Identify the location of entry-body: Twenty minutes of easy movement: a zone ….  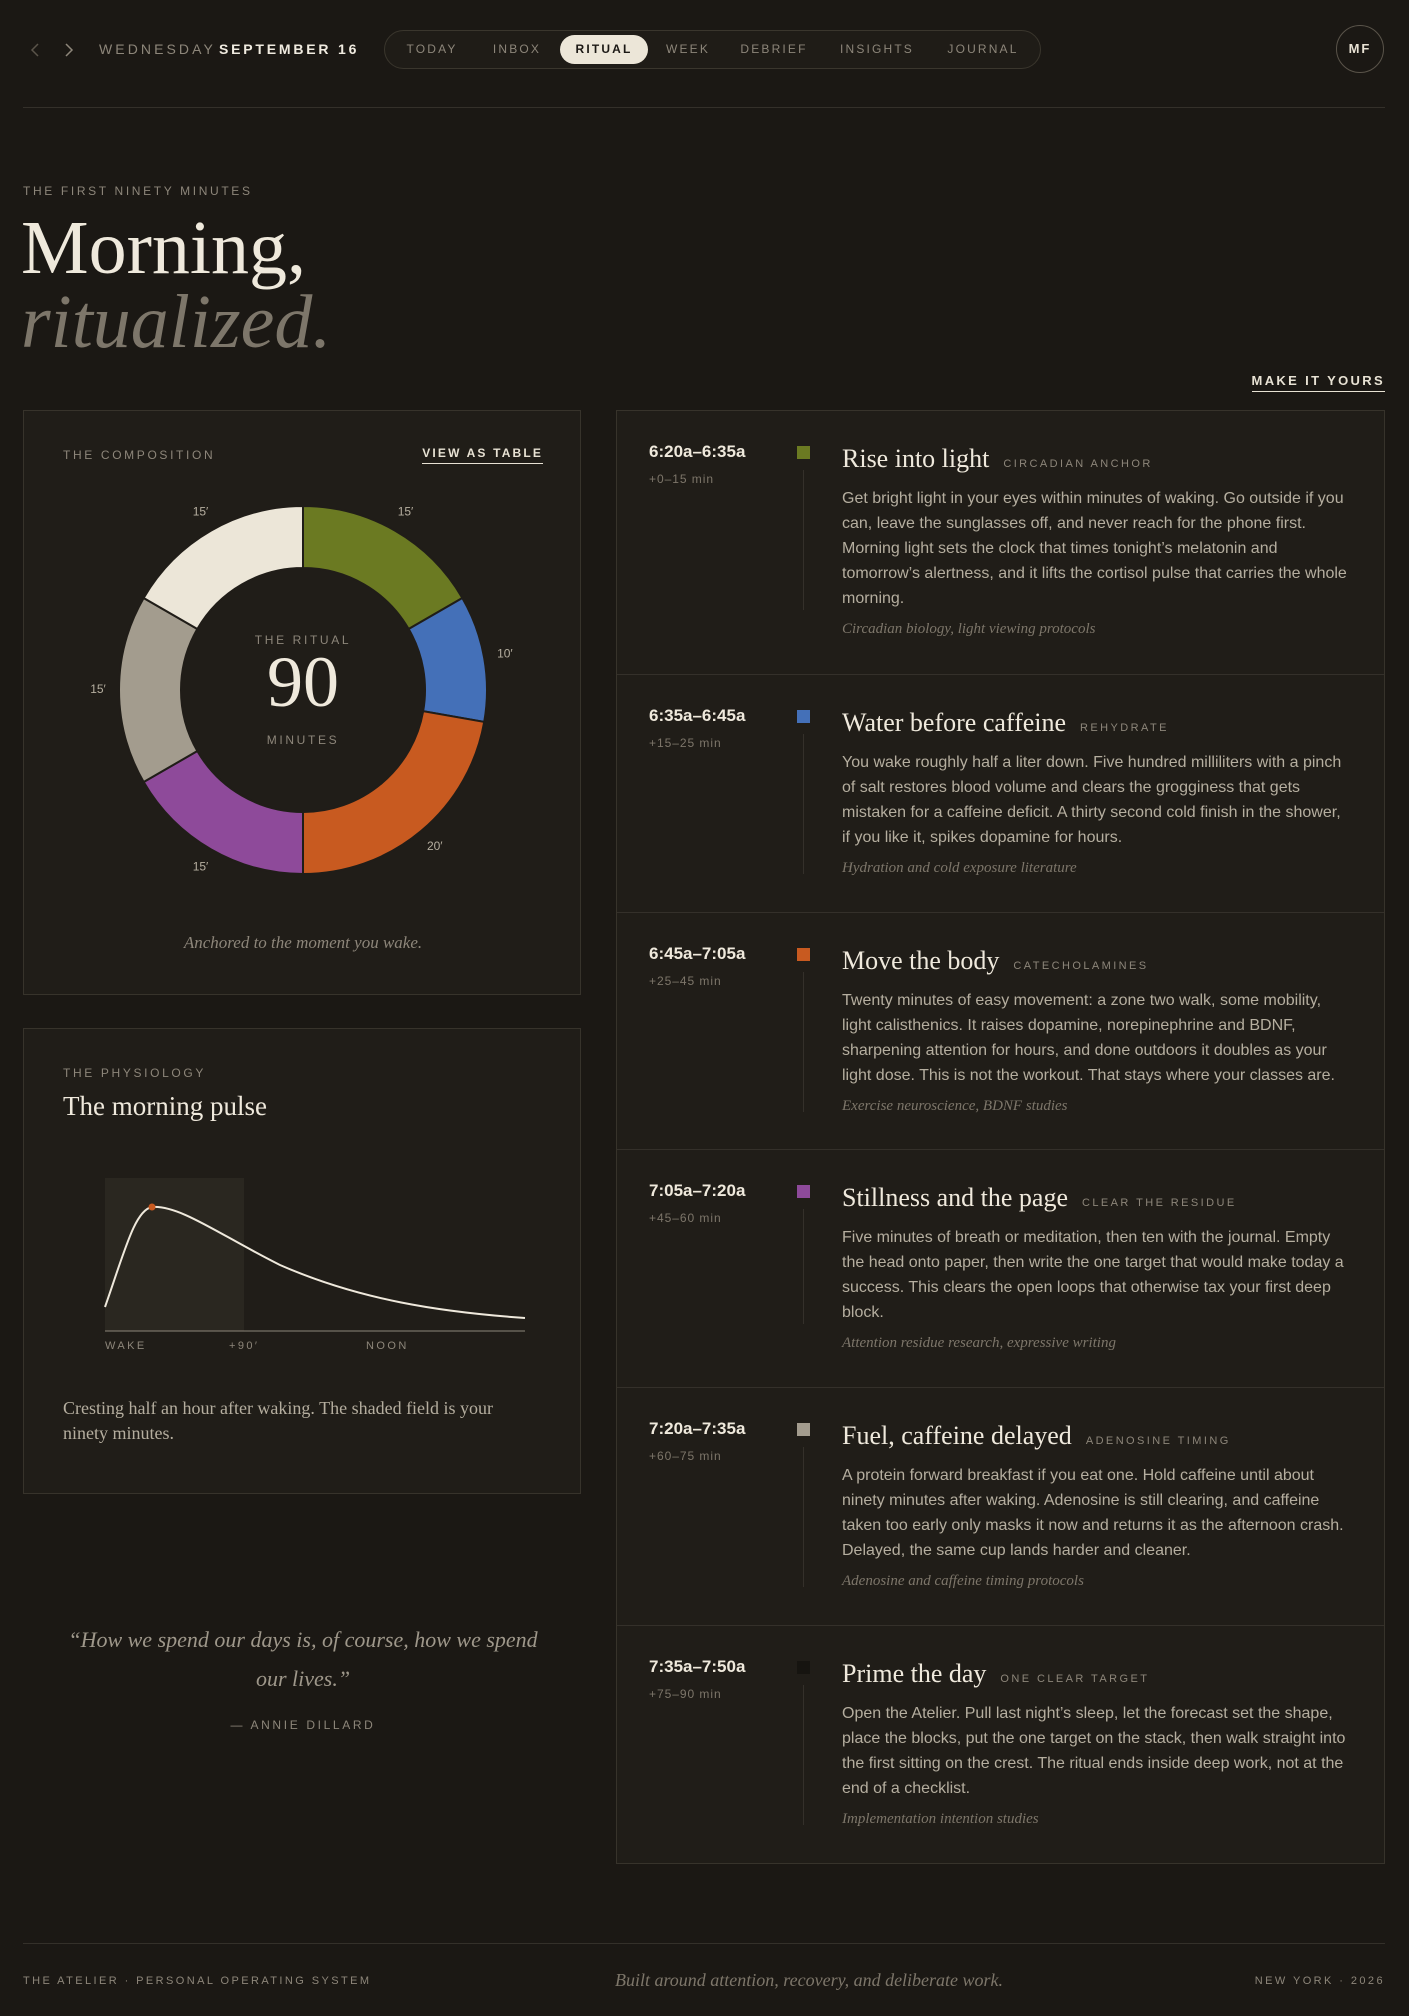
(1097, 1053).